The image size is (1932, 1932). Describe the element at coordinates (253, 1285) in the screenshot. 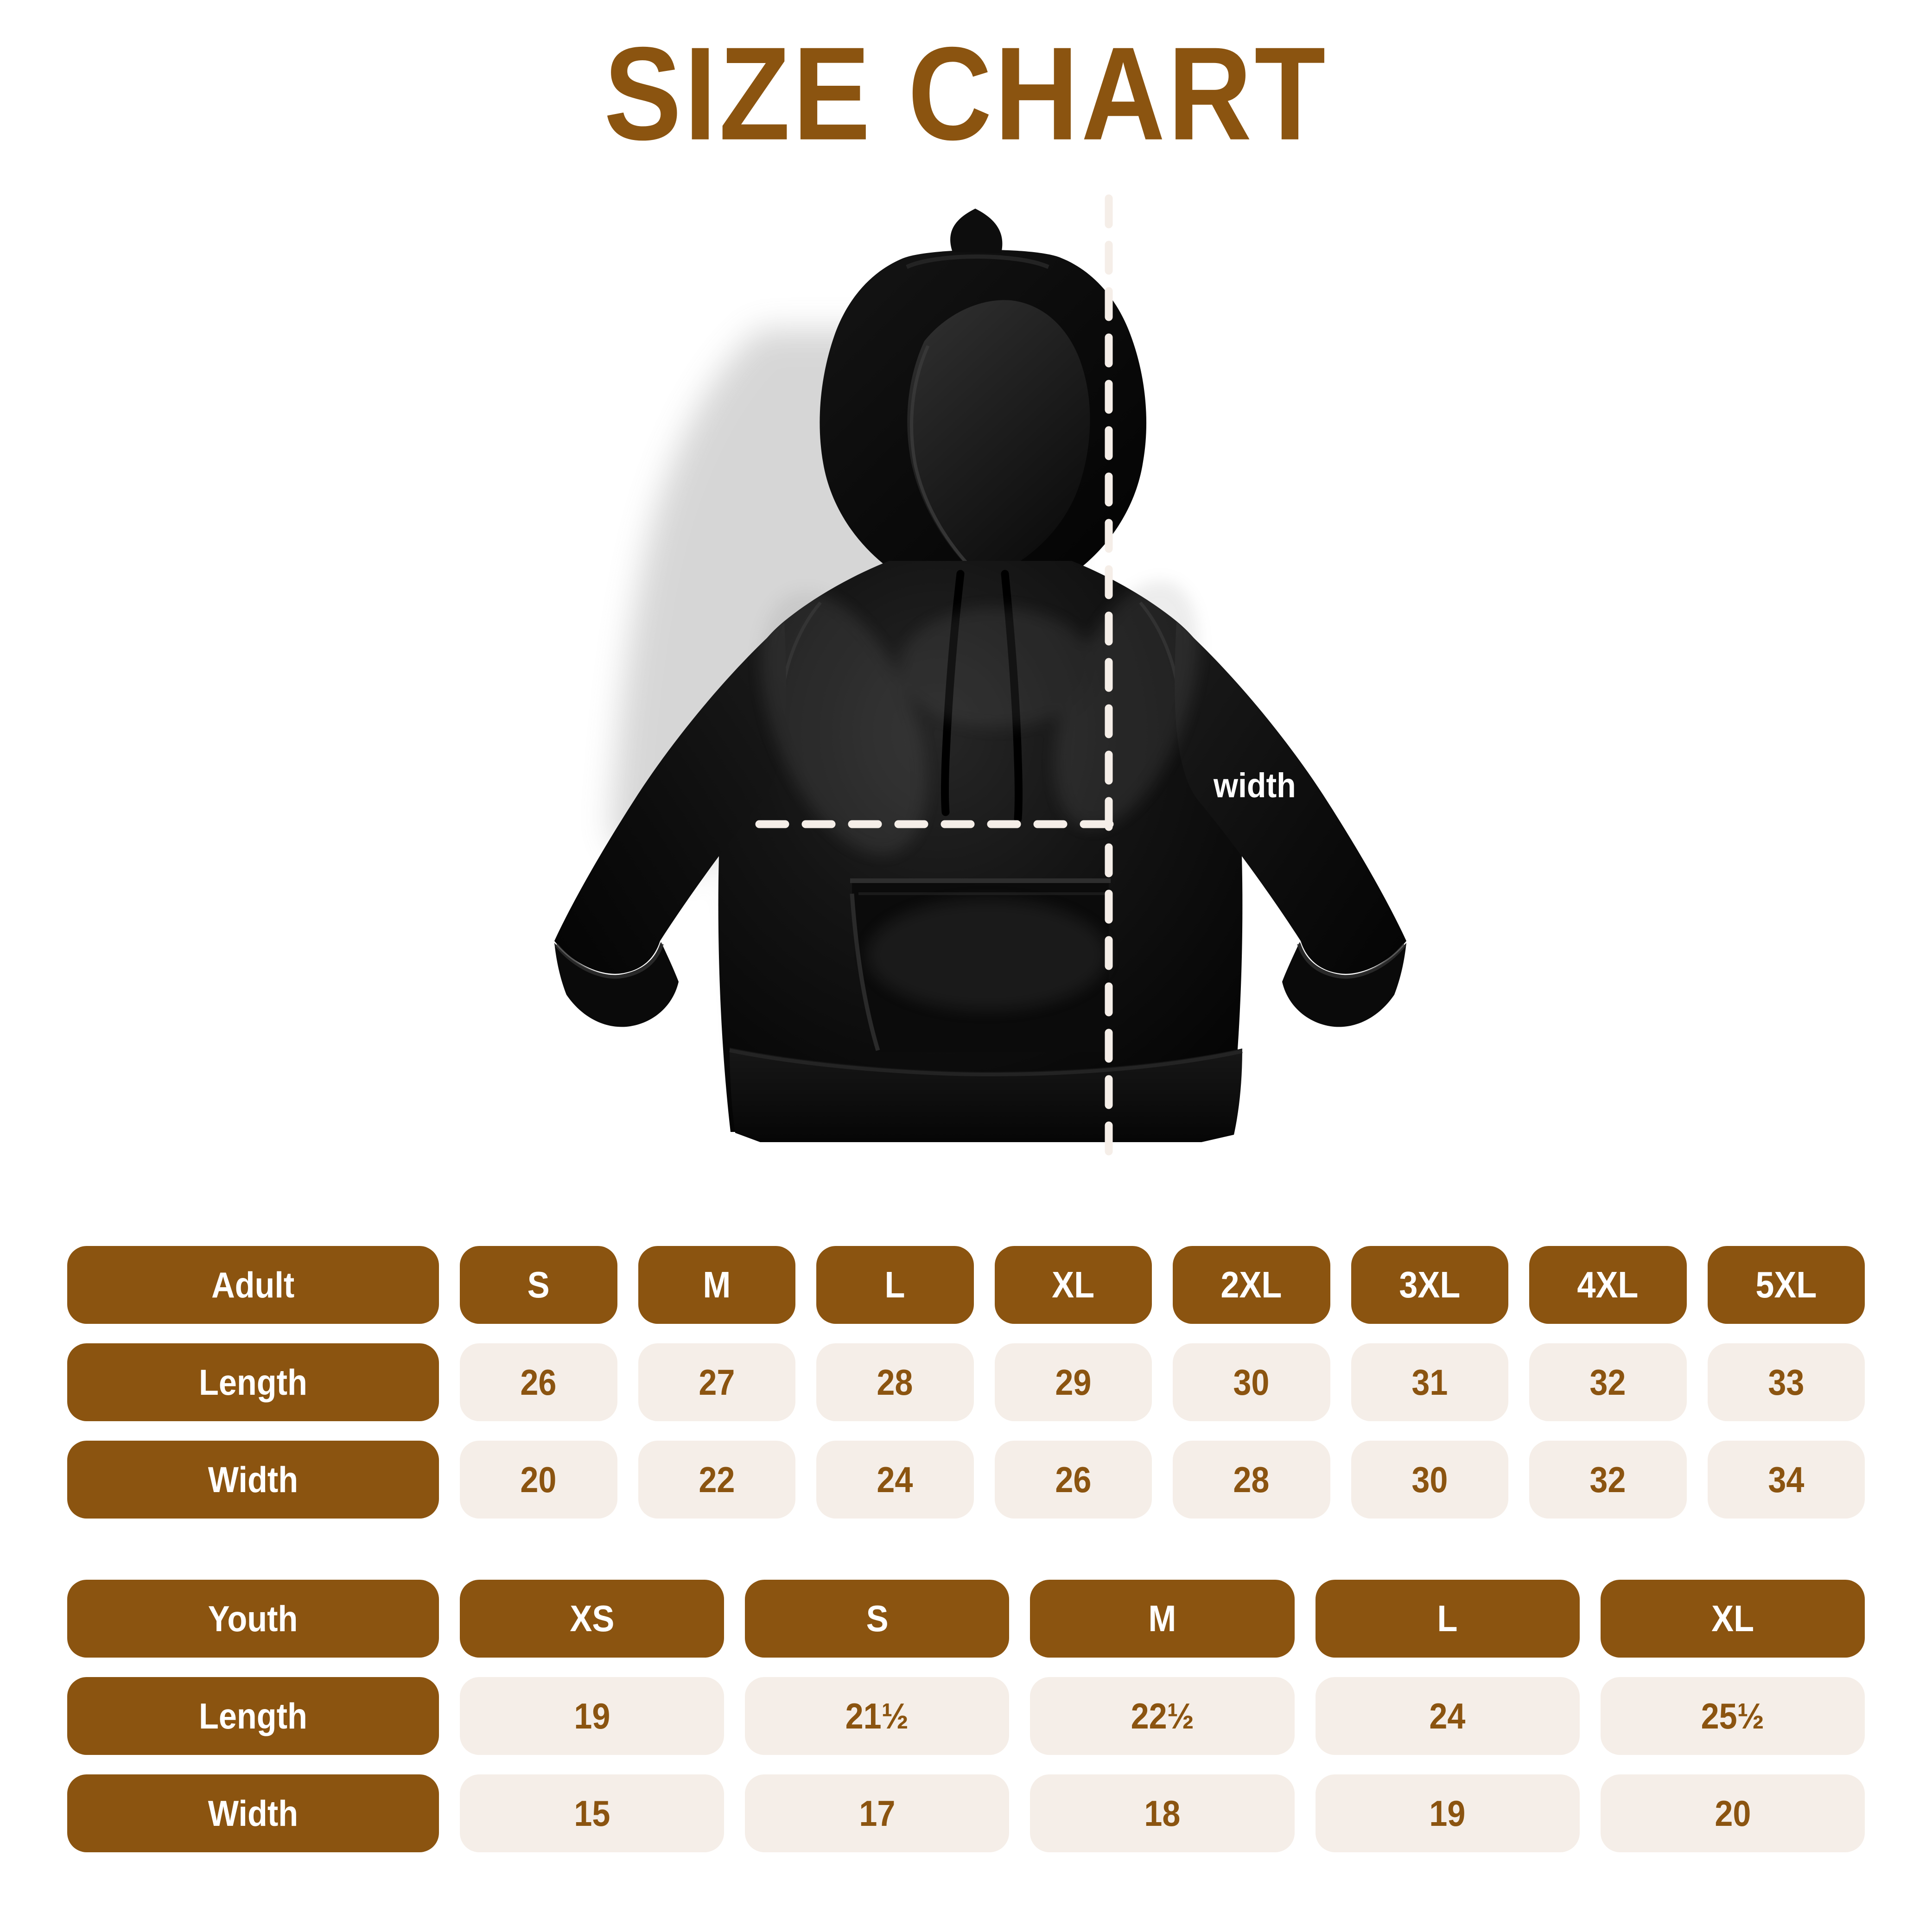

I see `adult-header-label: Adult` at that location.